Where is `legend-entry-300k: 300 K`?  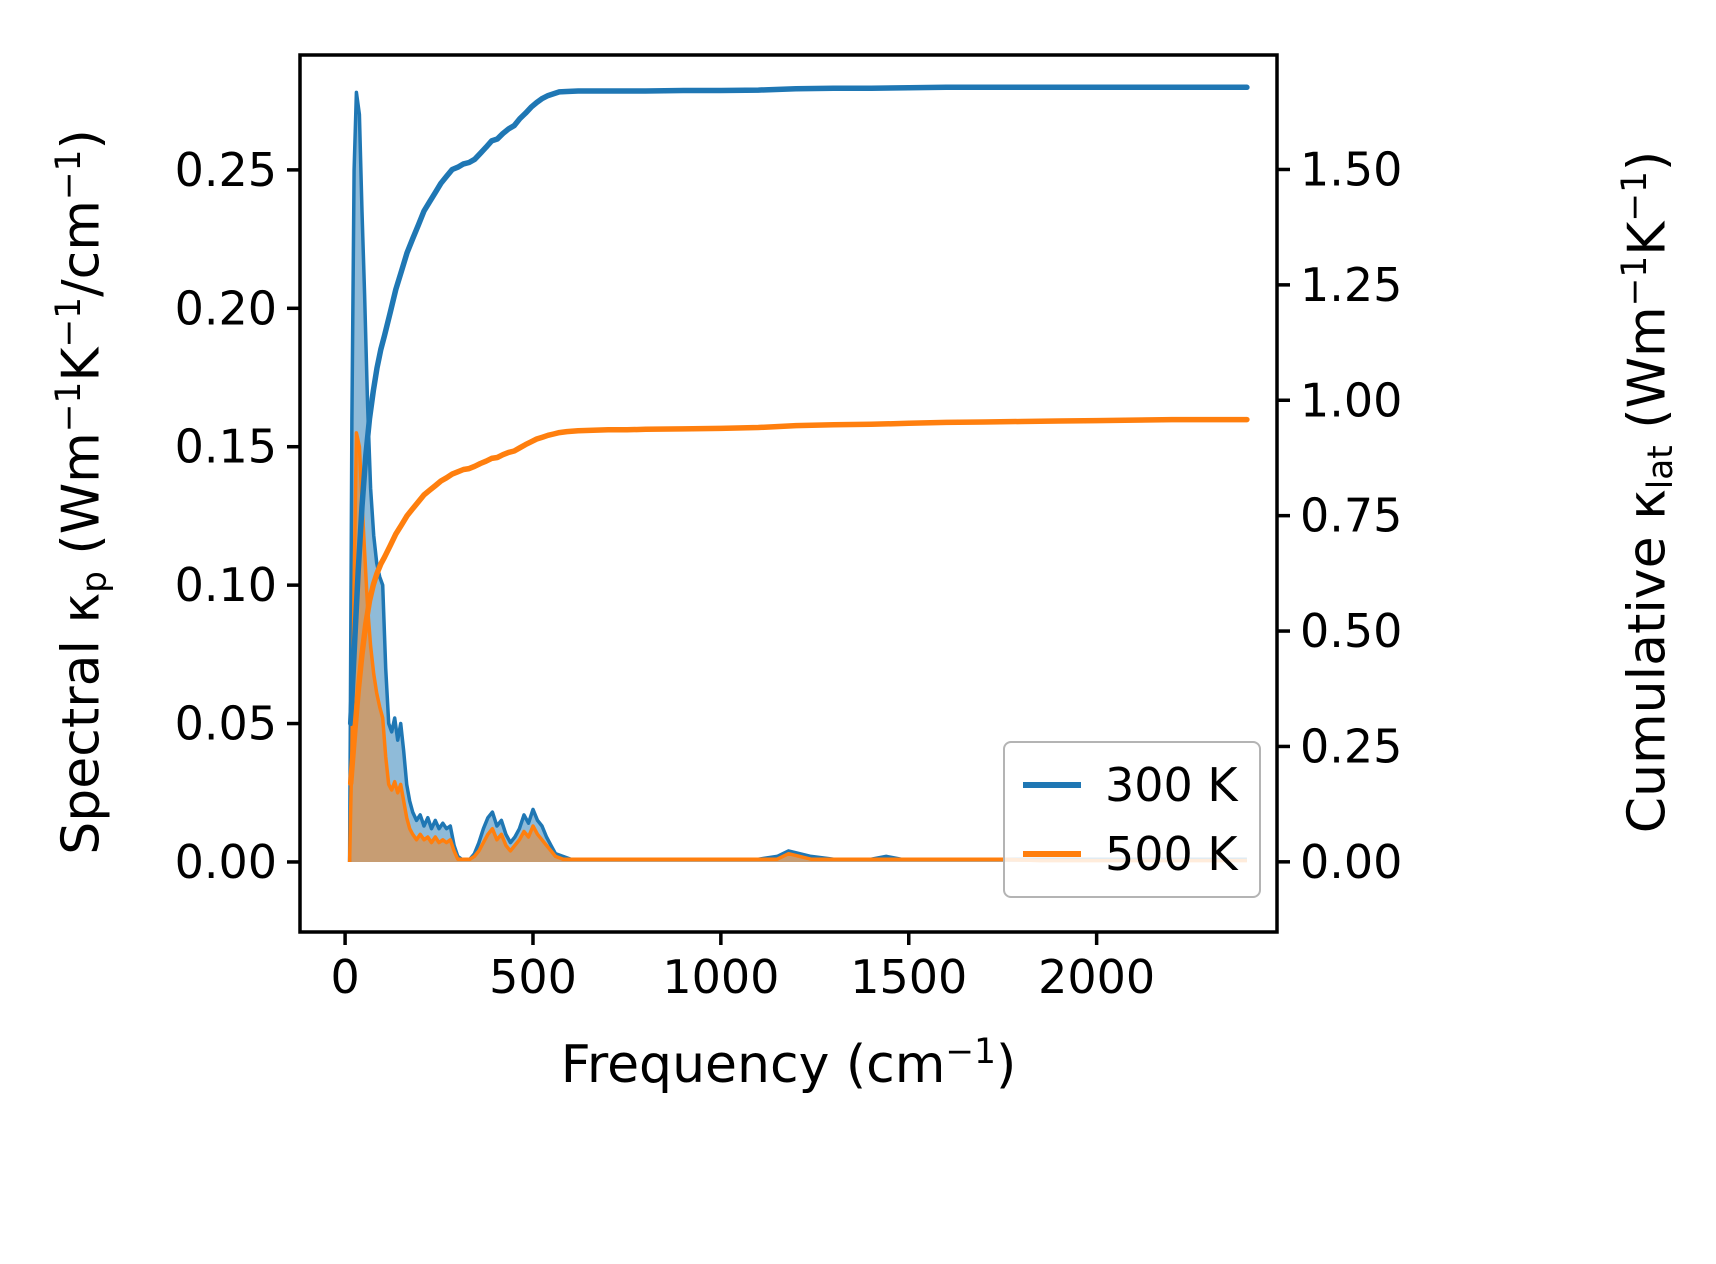
legend-entry-300k: 300 K is located at coordinates (1132, 785).